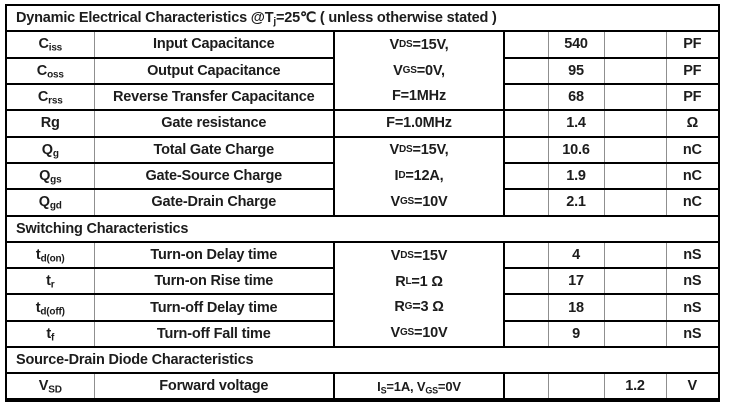 The image size is (737, 402). I want to click on section-row-diode: Source-Drain Diode Characteristics, so click(363, 360).